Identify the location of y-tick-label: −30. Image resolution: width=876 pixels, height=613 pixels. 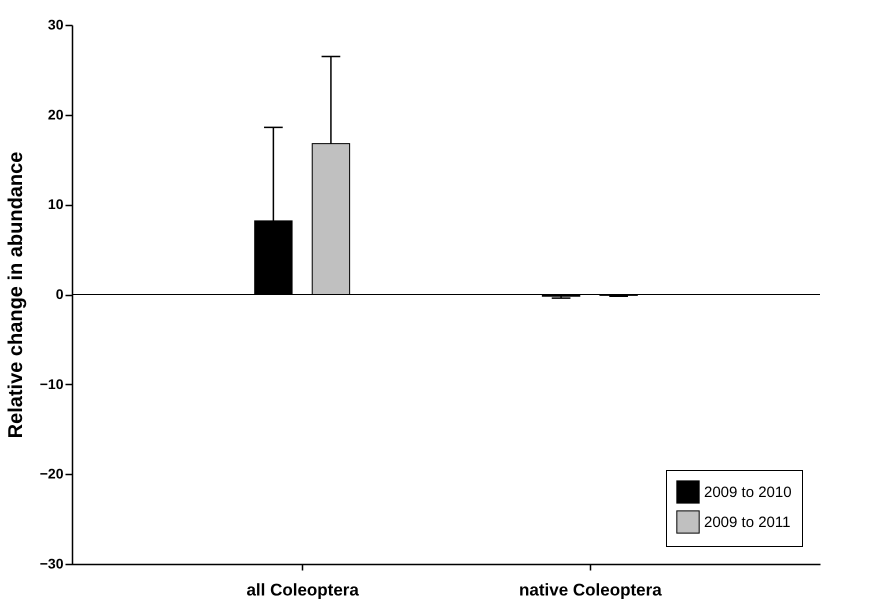
(52, 564).